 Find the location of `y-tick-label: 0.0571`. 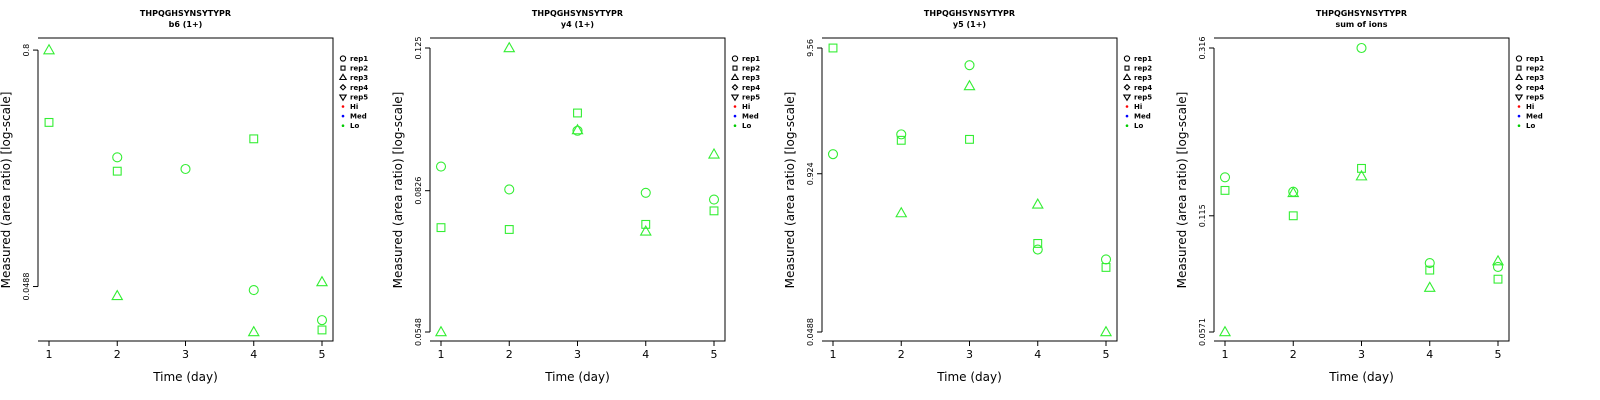

y-tick-label: 0.0571 is located at coordinates (1202, 332).